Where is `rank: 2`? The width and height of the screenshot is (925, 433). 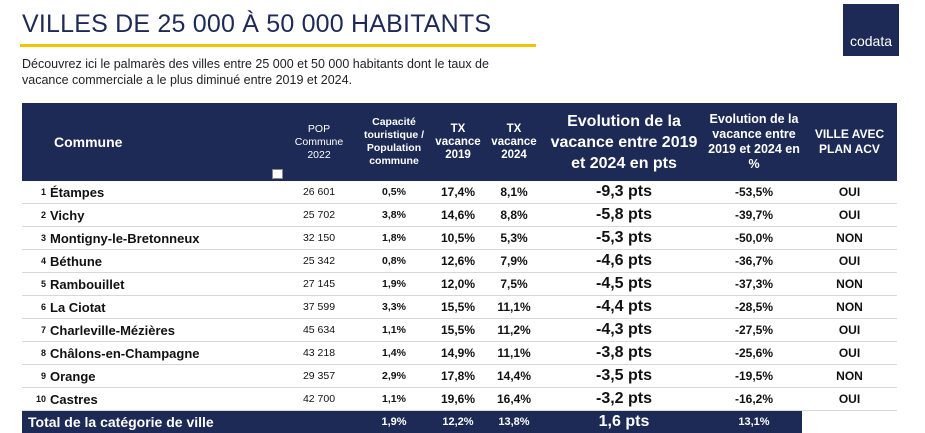
rank: 2 is located at coordinates (36, 215).